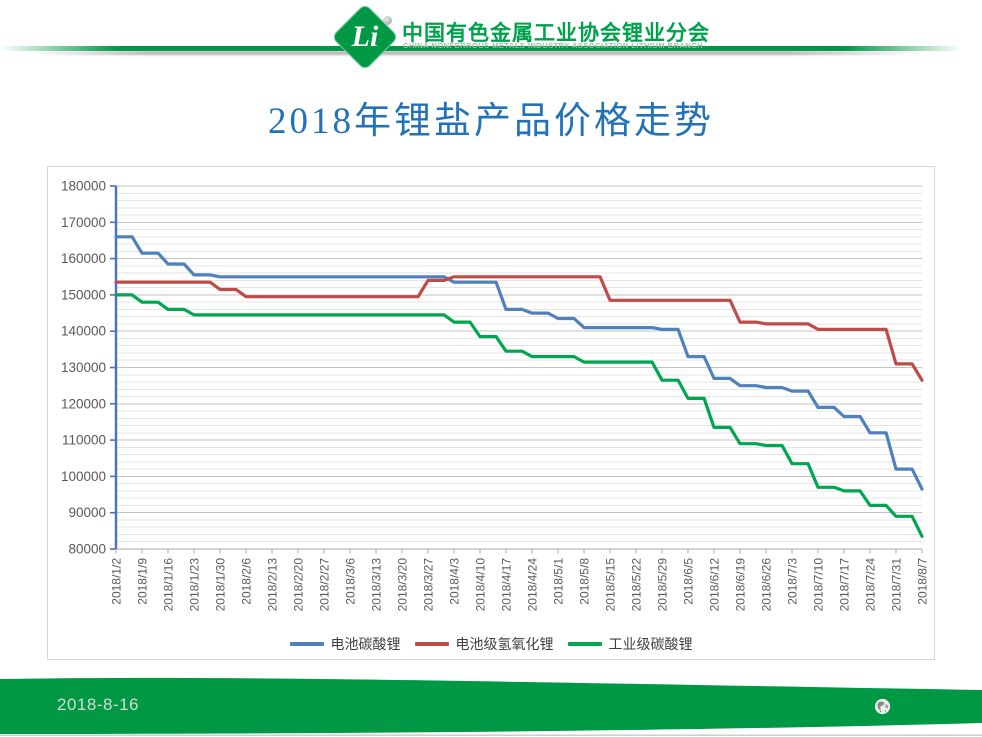 The image size is (982, 737). What do you see at coordinates (117, 581) in the screenshot?
I see `x-axis-label: 2018/1/2` at bounding box center [117, 581].